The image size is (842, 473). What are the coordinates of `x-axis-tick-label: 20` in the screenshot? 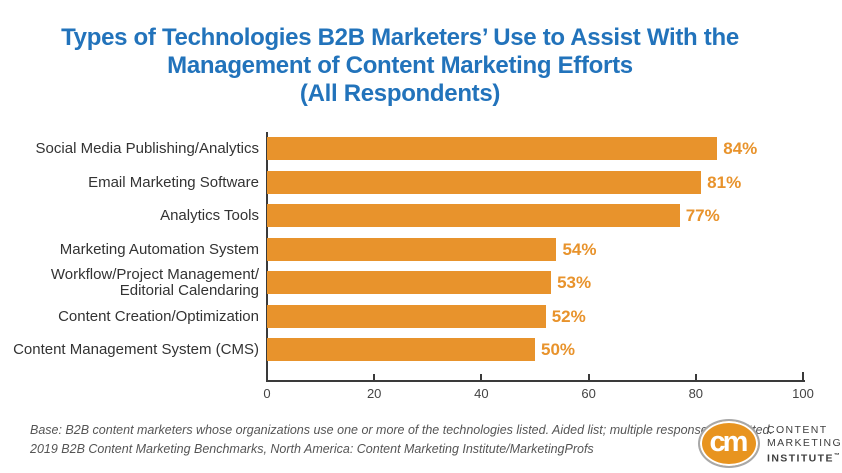 It's located at (374, 393).